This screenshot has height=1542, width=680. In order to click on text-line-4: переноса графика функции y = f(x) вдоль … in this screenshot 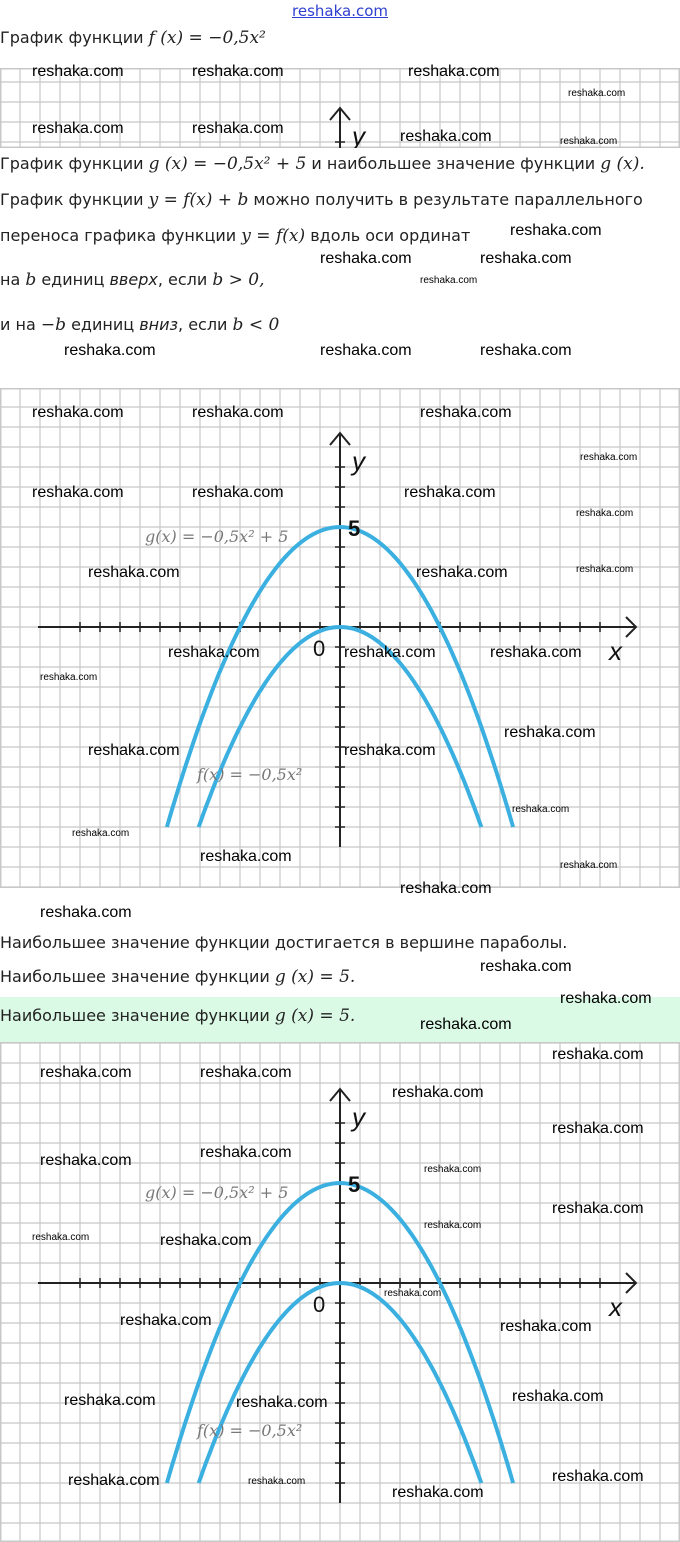, I will do `click(235, 236)`.